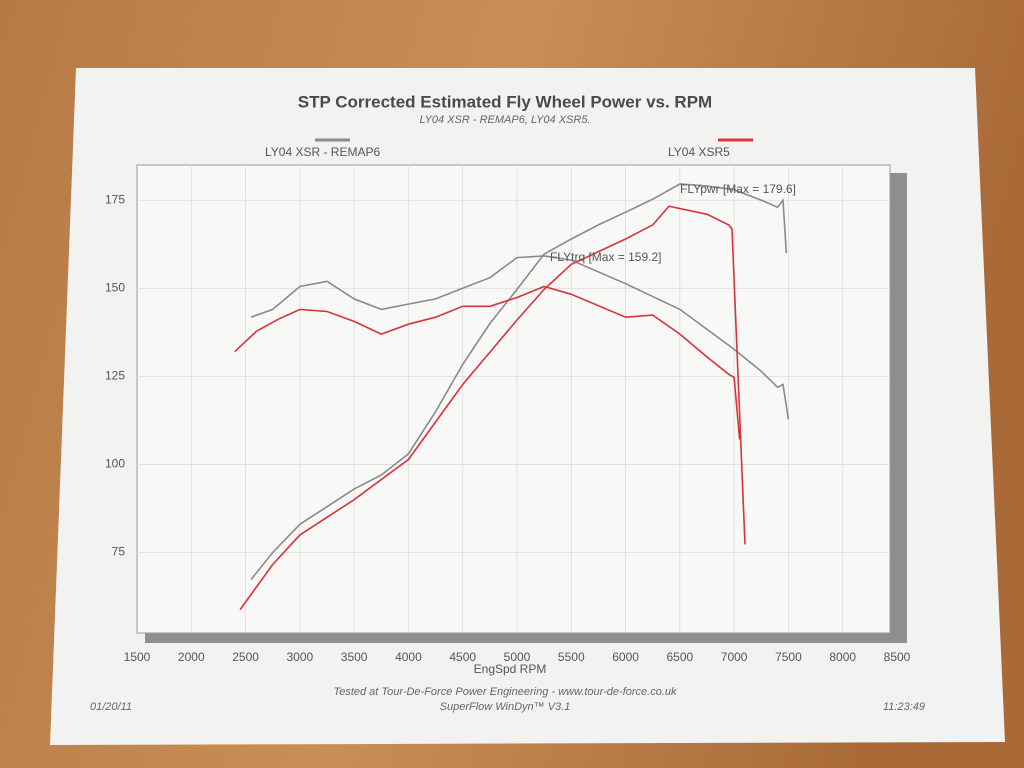 This screenshot has height=768, width=1024. Describe the element at coordinates (699, 152) in the screenshot. I see `legend-label: LY04 XSR5` at that location.